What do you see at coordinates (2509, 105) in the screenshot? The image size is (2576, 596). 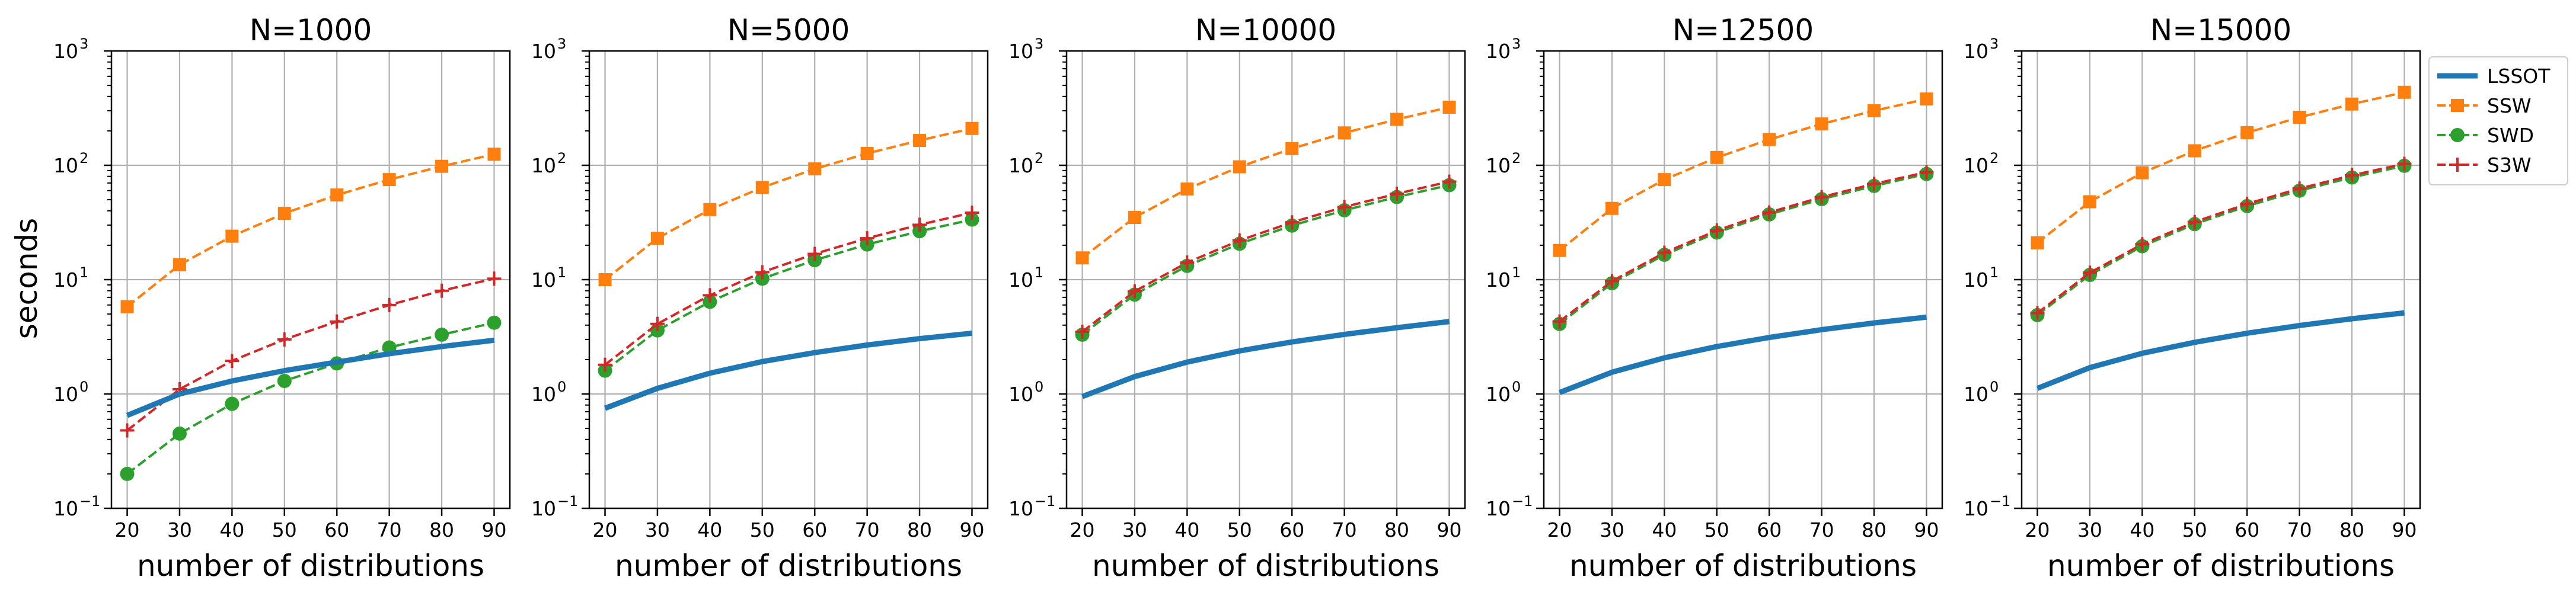 I see `legend-label: SSW` at bounding box center [2509, 105].